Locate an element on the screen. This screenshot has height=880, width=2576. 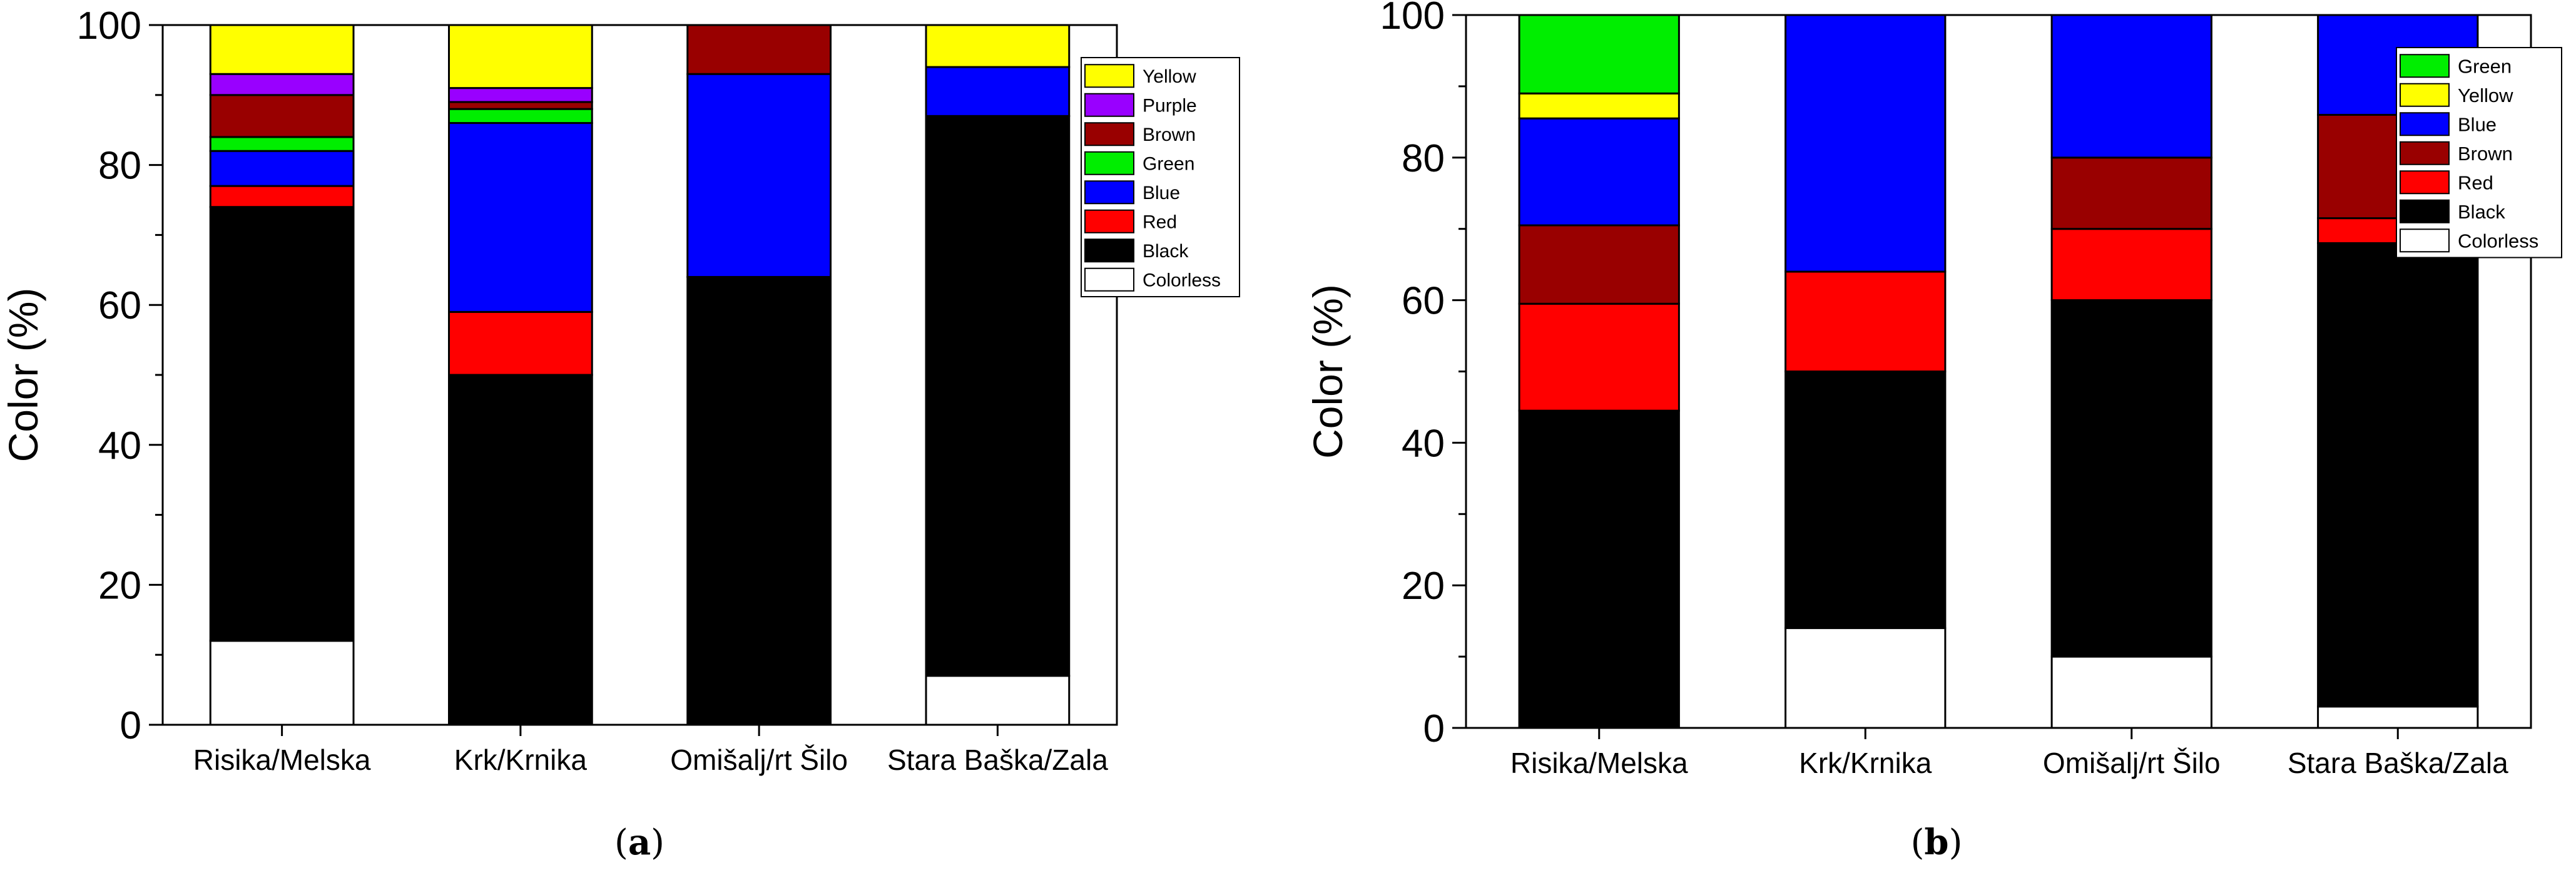
panel-label: (a) is located at coordinates (639, 843).